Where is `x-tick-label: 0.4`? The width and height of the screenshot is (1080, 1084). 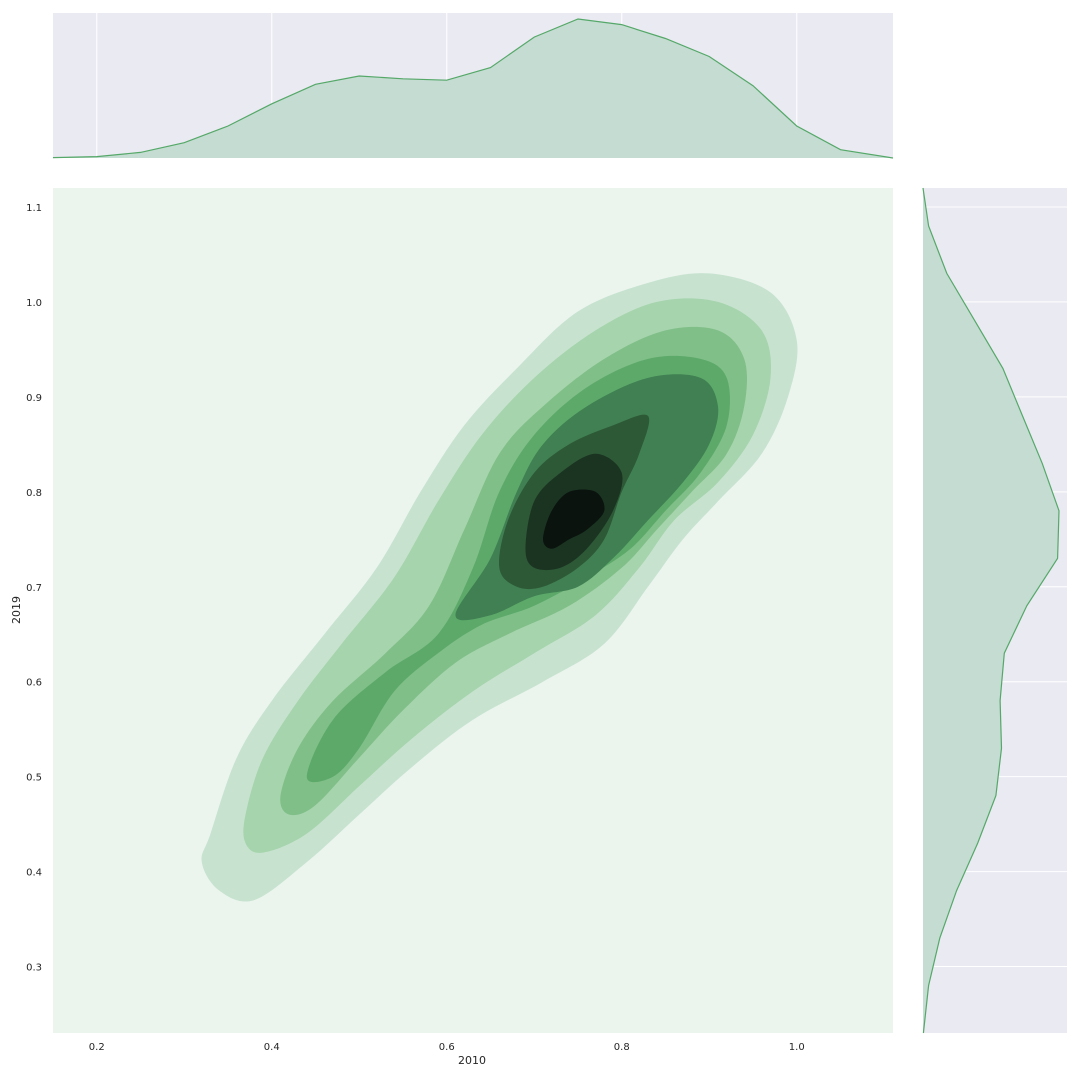 x-tick-label: 0.4 is located at coordinates (272, 1047).